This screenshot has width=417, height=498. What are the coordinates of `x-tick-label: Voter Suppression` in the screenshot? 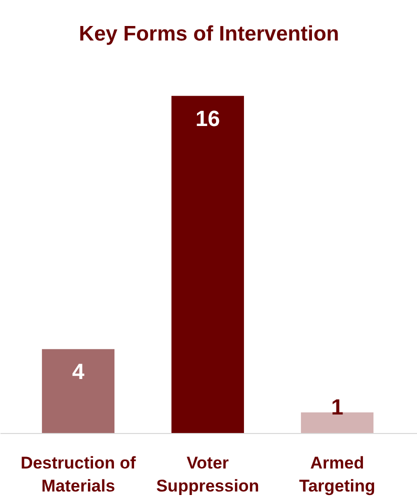 It's located at (208, 475).